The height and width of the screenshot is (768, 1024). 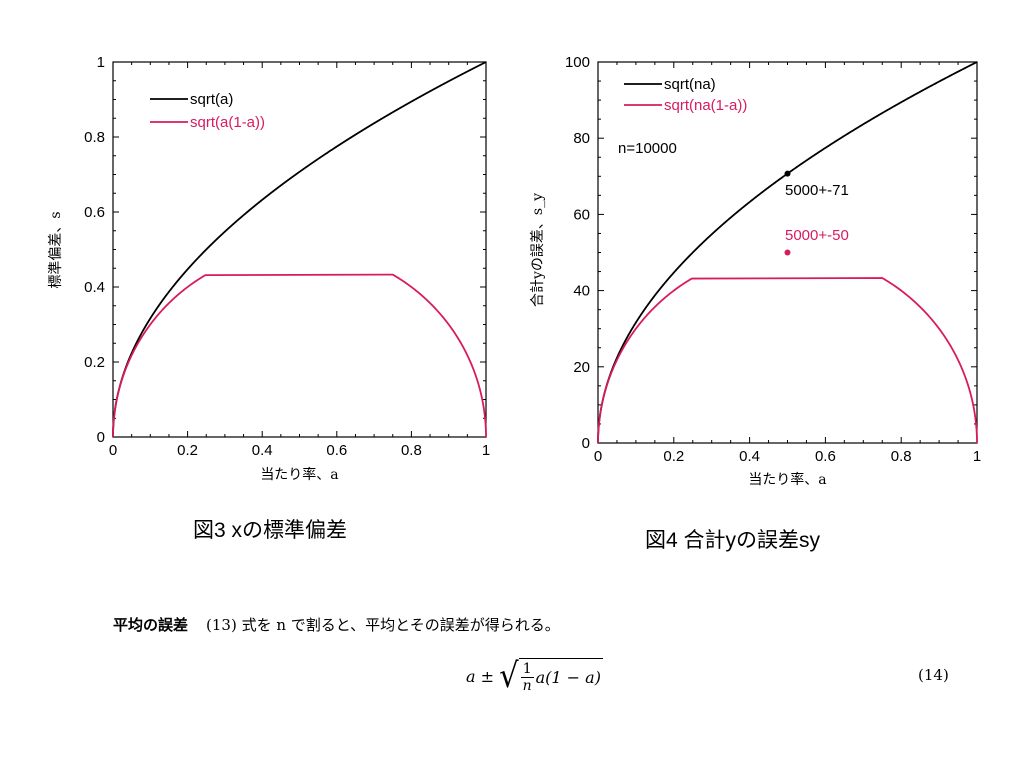 I want to click on legend-label: sqrt(na(1-a)), so click(x=705, y=105).